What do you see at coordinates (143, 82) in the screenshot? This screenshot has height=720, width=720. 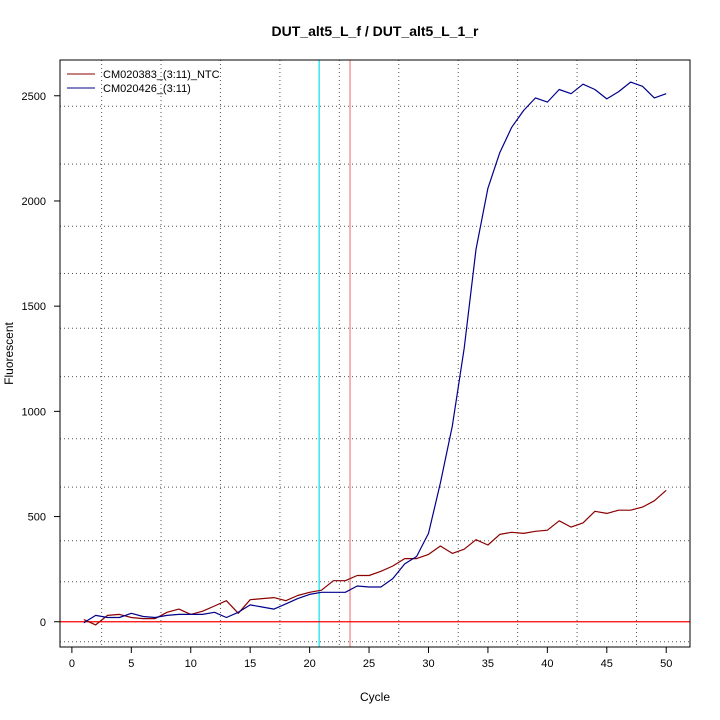 I see `legend: CM020383_(3:11)_NTC CM020426_(3:11)` at bounding box center [143, 82].